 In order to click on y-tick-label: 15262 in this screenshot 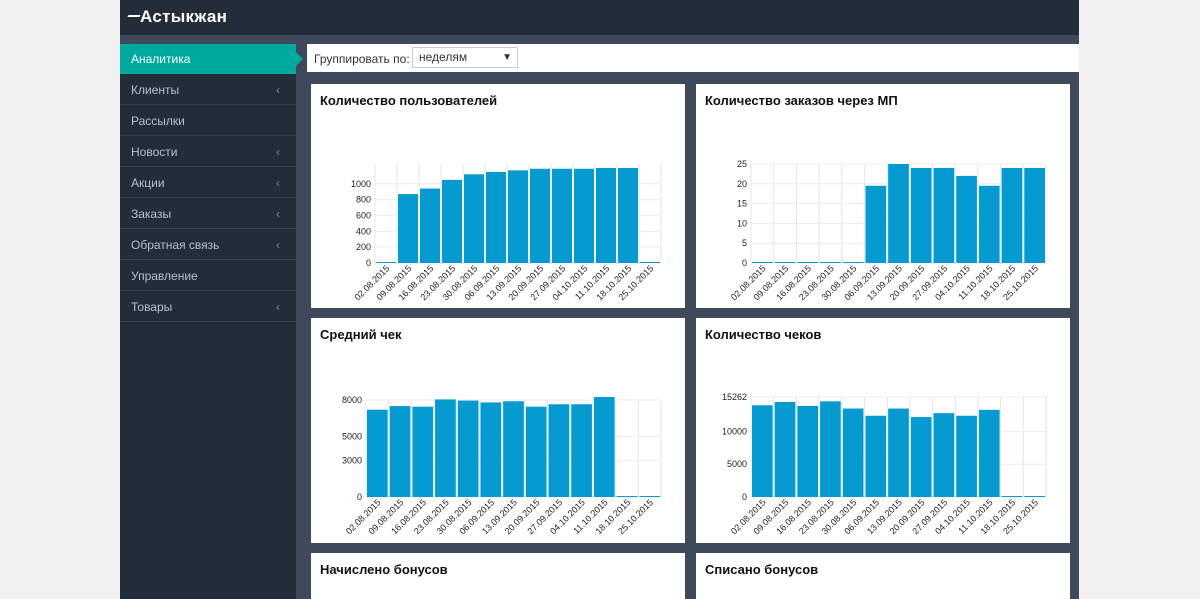, I will do `click(734, 397)`.